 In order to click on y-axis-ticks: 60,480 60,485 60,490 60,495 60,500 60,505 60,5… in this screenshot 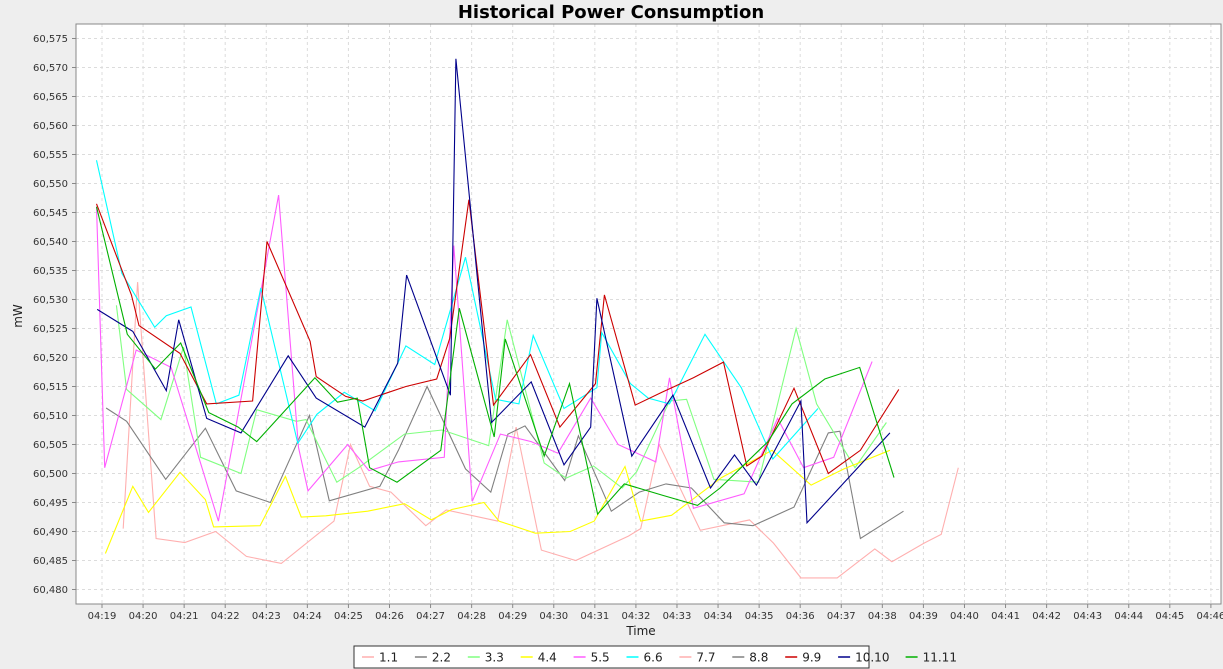, I will do `click(54, 315)`.